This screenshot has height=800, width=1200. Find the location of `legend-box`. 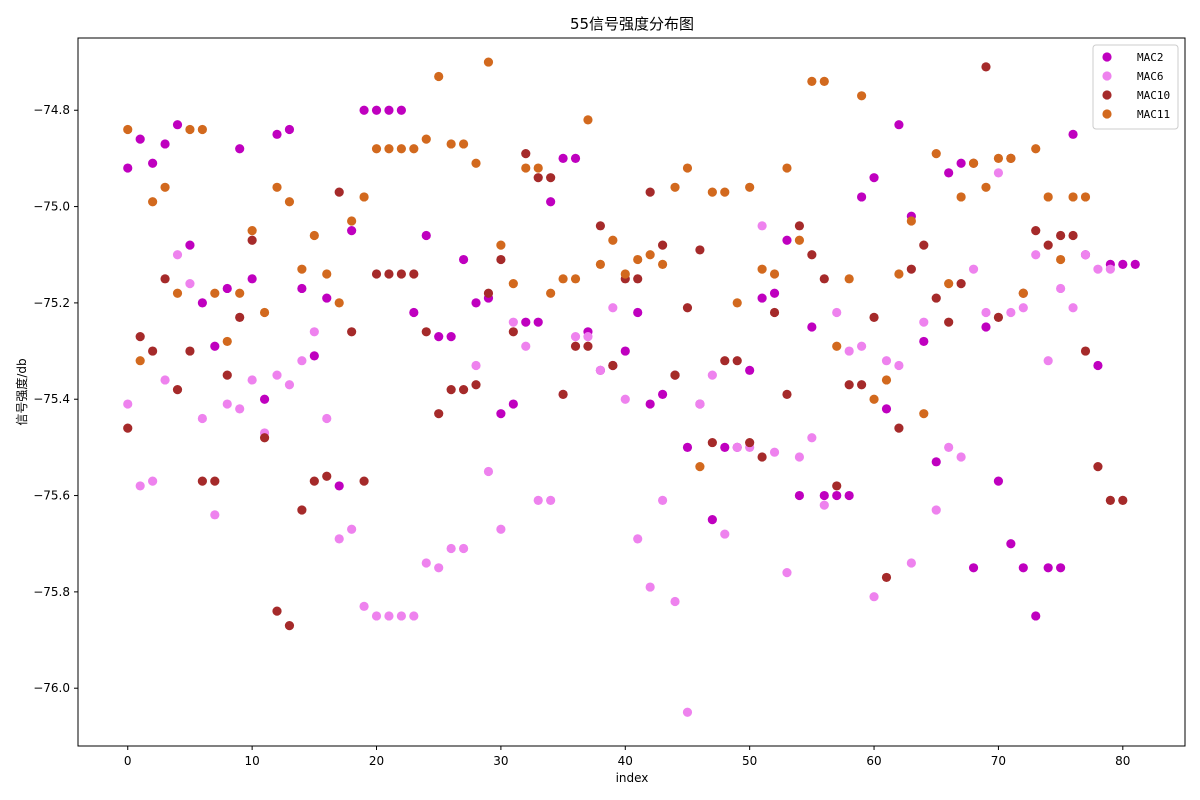

legend-box is located at coordinates (1135, 87).